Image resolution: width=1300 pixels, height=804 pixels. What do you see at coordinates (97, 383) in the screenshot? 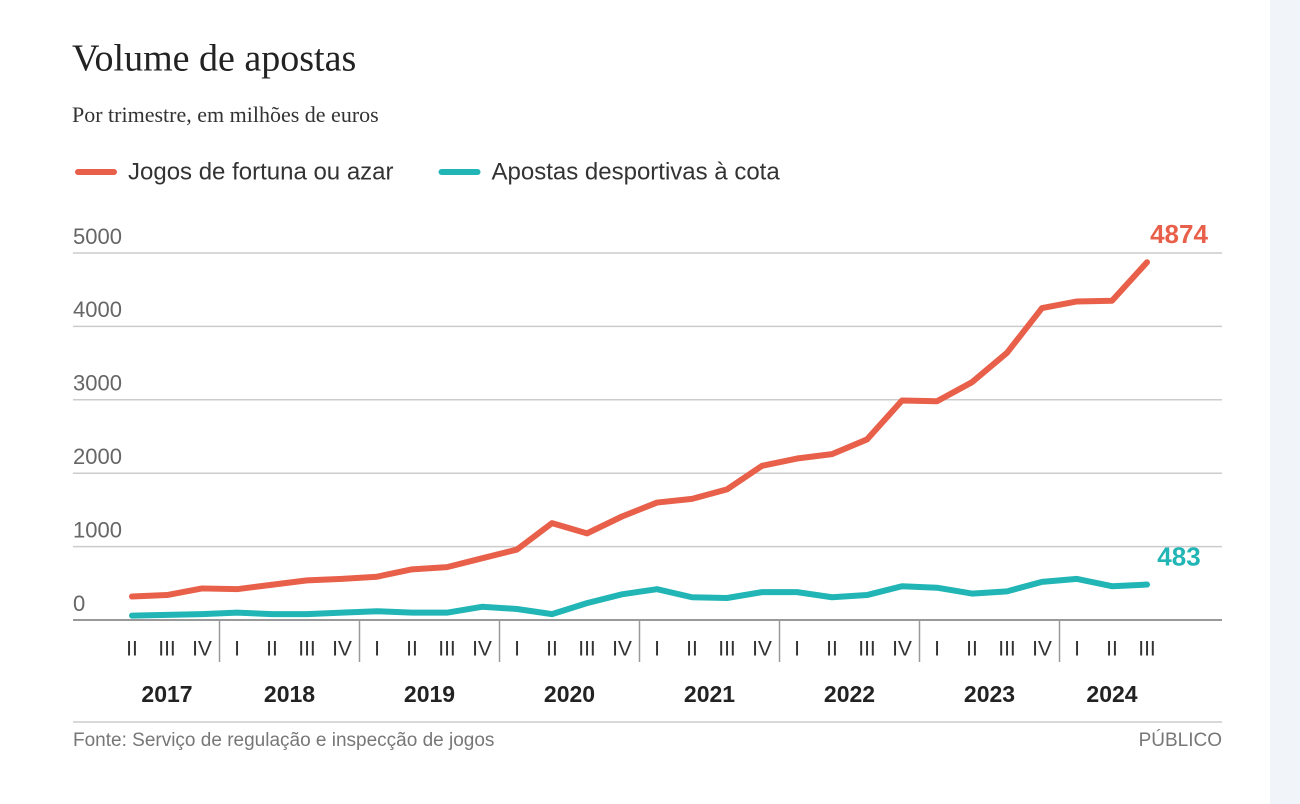
I see `y-tick-label: 3000` at bounding box center [97, 383].